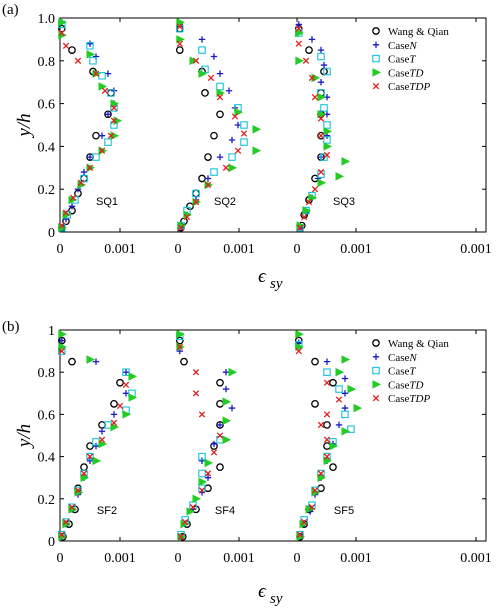  What do you see at coordinates (344, 511) in the screenshot?
I see `case-label: SF5` at bounding box center [344, 511].